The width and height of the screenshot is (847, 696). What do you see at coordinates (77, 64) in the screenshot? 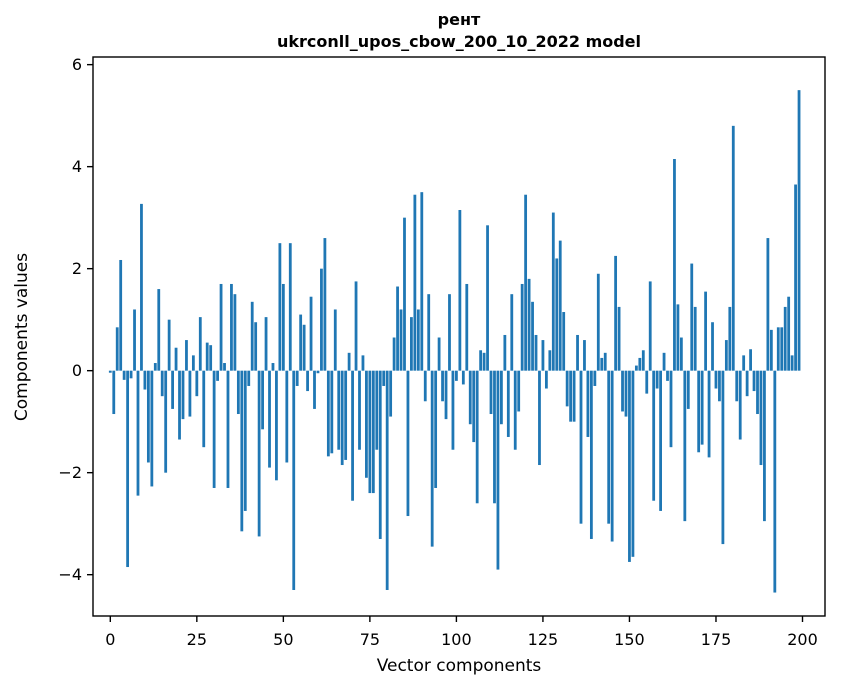
I see `y-tick-label: 6` at bounding box center [77, 64].